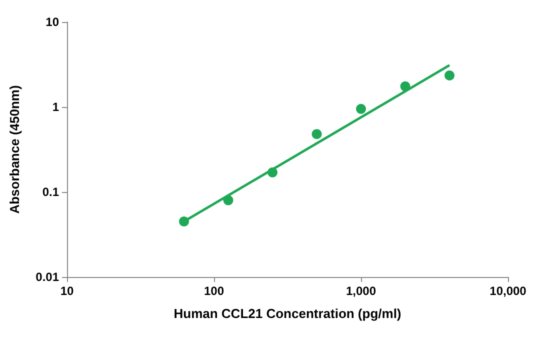  I want to click on x-axis-title: Human CCL21 Concentration (pg/ml), so click(288, 313).